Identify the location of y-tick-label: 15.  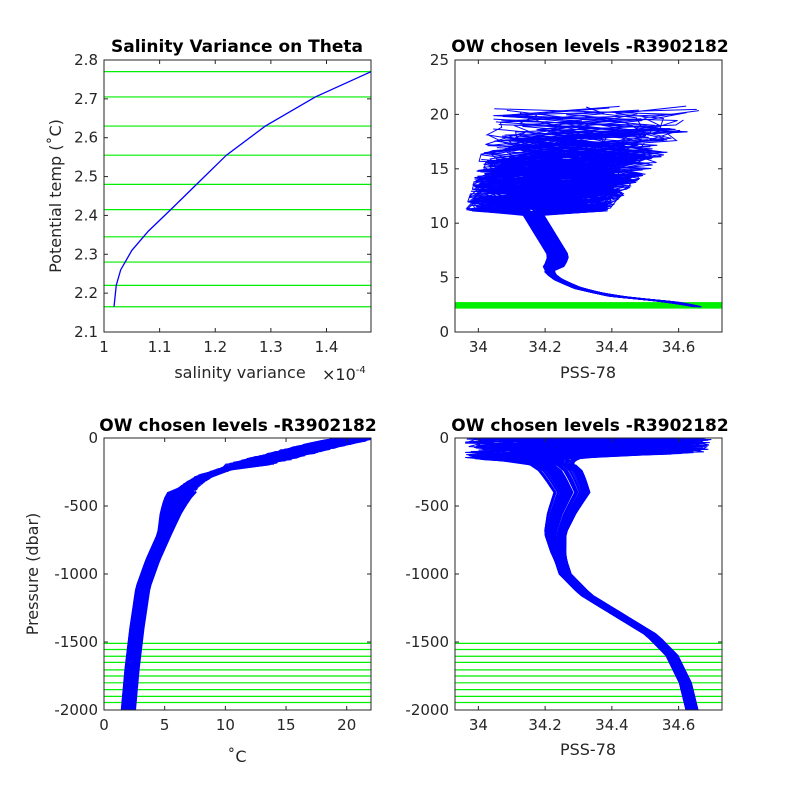
(439, 169).